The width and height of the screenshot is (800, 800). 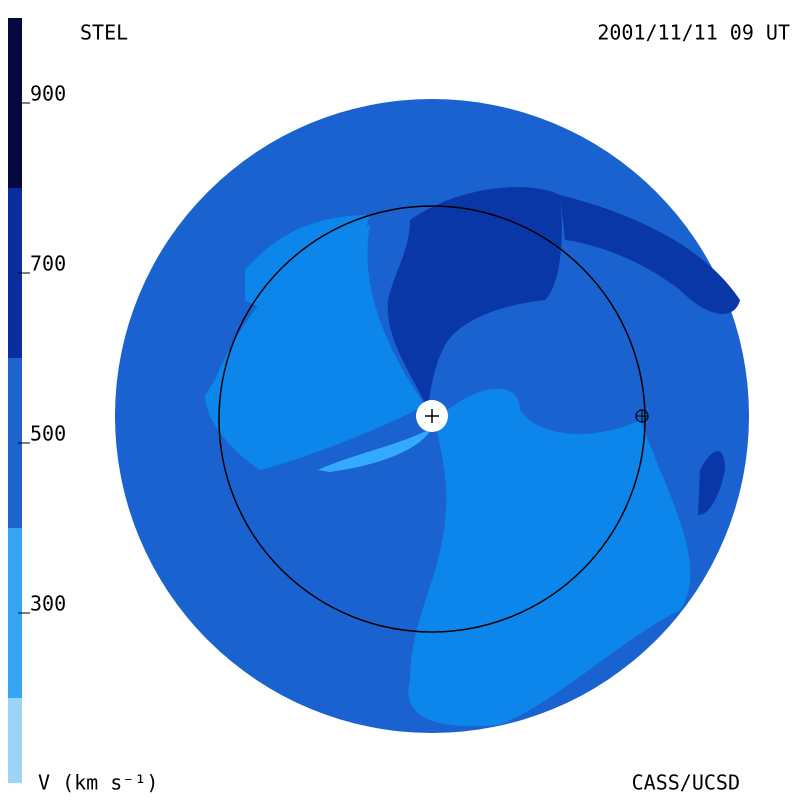 What do you see at coordinates (48, 434) in the screenshot?
I see `tick-label: 500` at bounding box center [48, 434].